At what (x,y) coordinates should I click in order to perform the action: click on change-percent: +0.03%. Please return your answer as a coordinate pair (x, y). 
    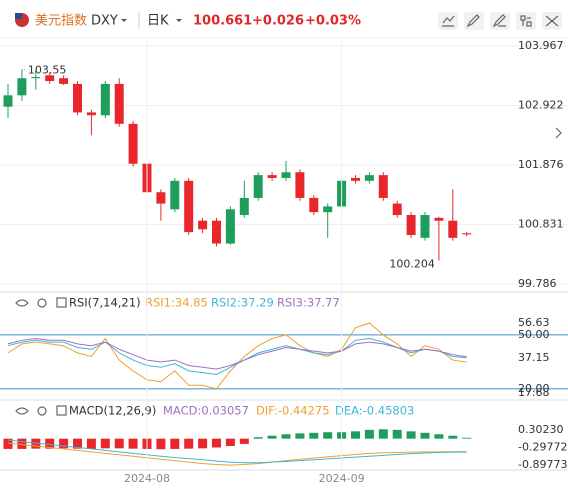
    Looking at the image, I should click on (333, 21).